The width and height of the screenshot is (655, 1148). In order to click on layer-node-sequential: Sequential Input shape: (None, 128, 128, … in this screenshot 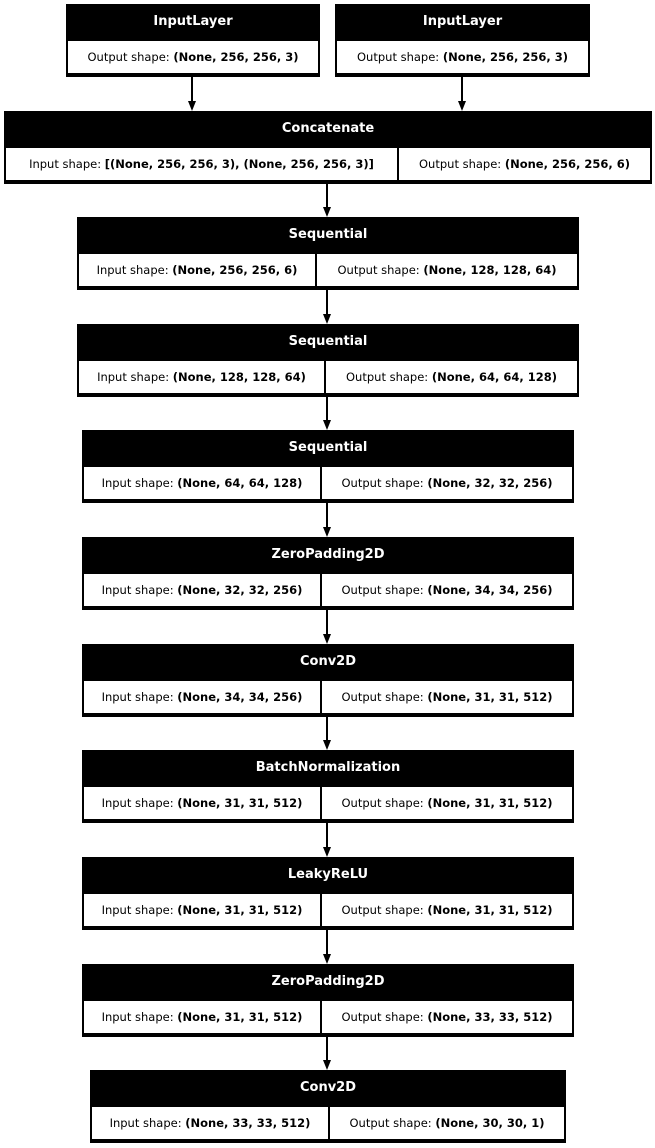, I will do `click(328, 360)`.